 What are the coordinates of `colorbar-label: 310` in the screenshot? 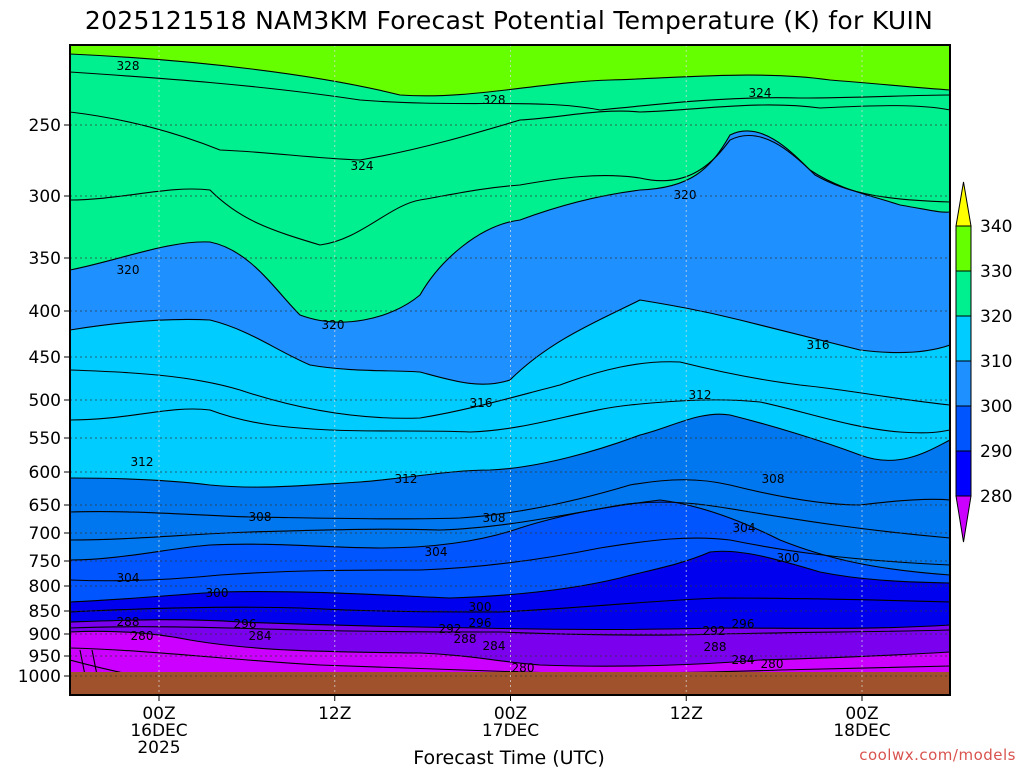 It's located at (996, 362).